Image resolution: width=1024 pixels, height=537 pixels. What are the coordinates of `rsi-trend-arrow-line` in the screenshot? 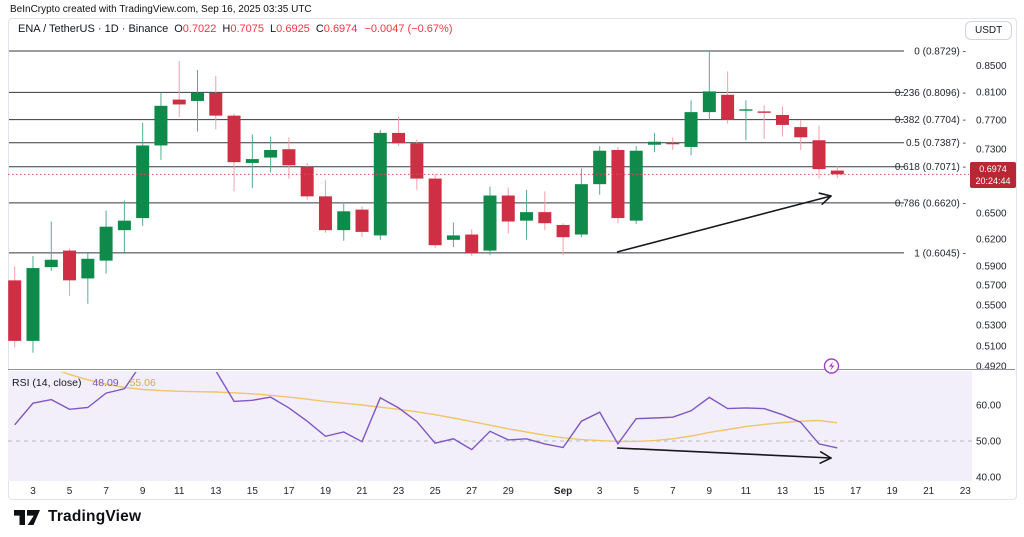 It's located at (724, 453).